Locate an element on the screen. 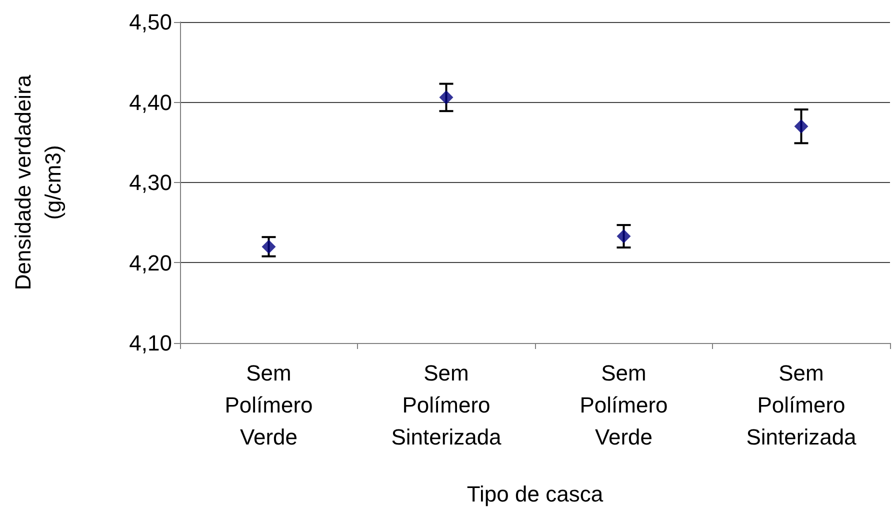  y-tick-label: 4,50 is located at coordinates (150, 22).